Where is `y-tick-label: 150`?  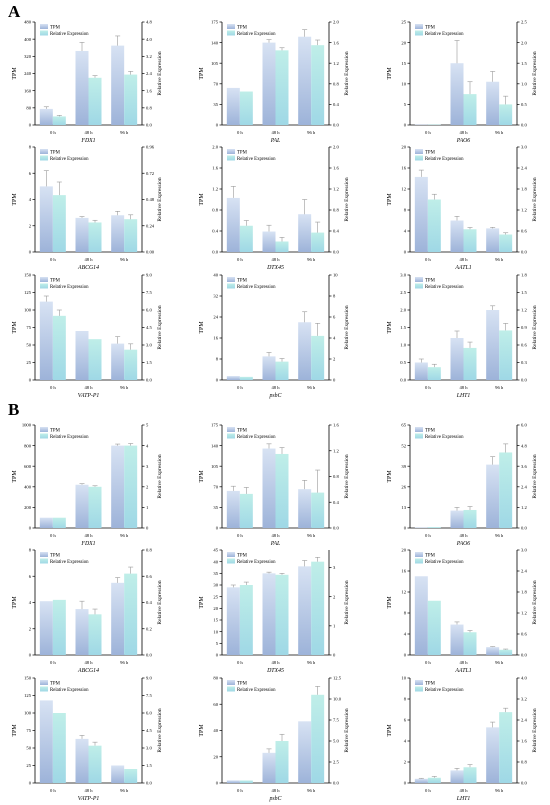
y-tick-label: 150 is located at coordinates (28, 275).